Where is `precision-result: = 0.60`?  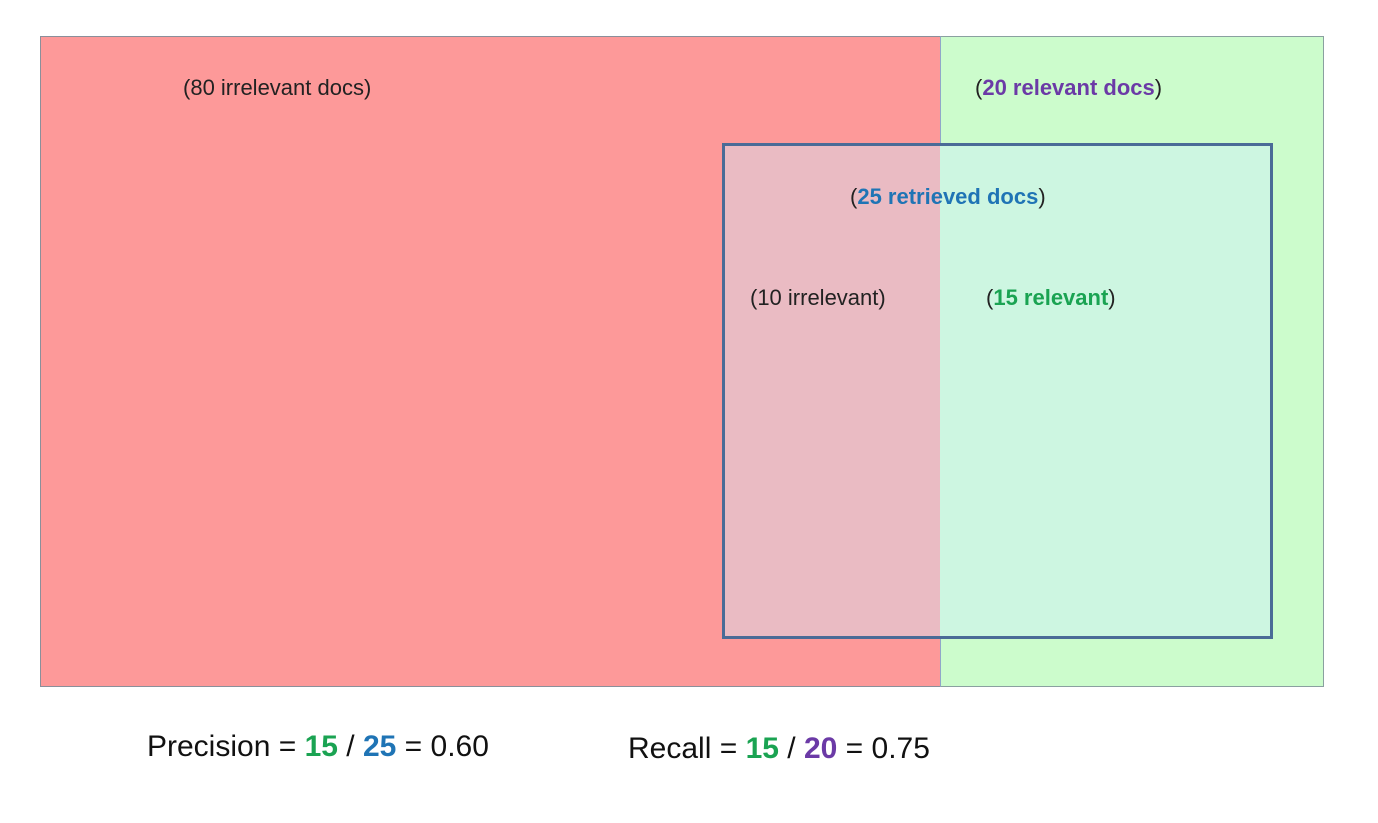 precision-result: = 0.60 is located at coordinates (442, 746).